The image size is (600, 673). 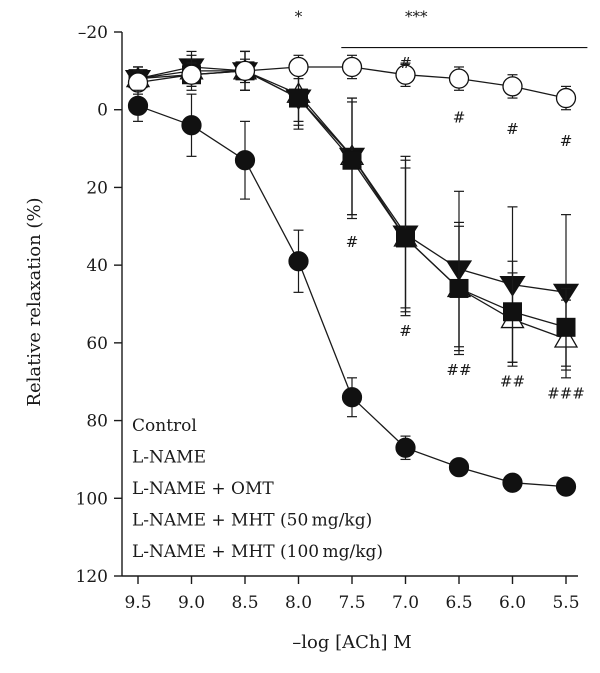 What do you see at coordinates (93, 33) in the screenshot?
I see `y-tick-label: –20` at bounding box center [93, 33].